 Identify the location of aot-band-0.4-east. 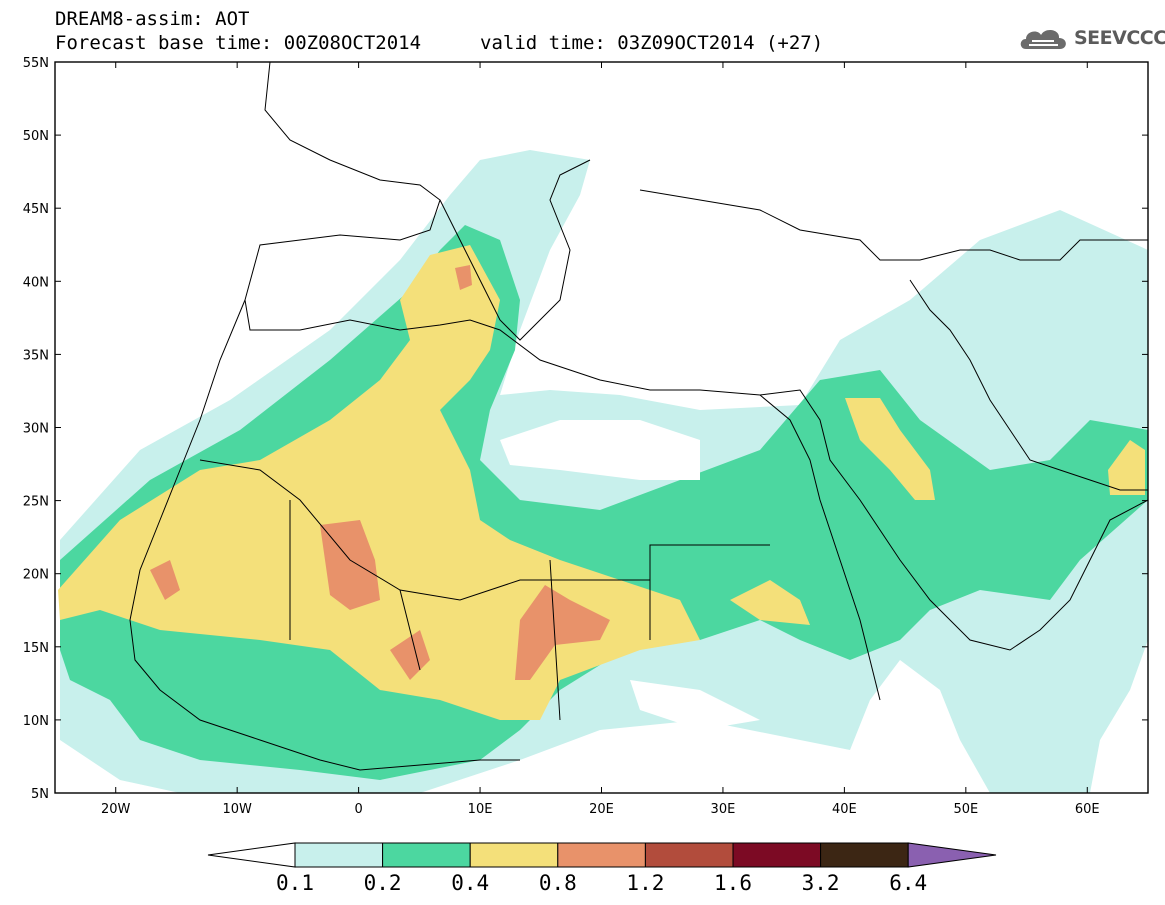
(1126, 467).